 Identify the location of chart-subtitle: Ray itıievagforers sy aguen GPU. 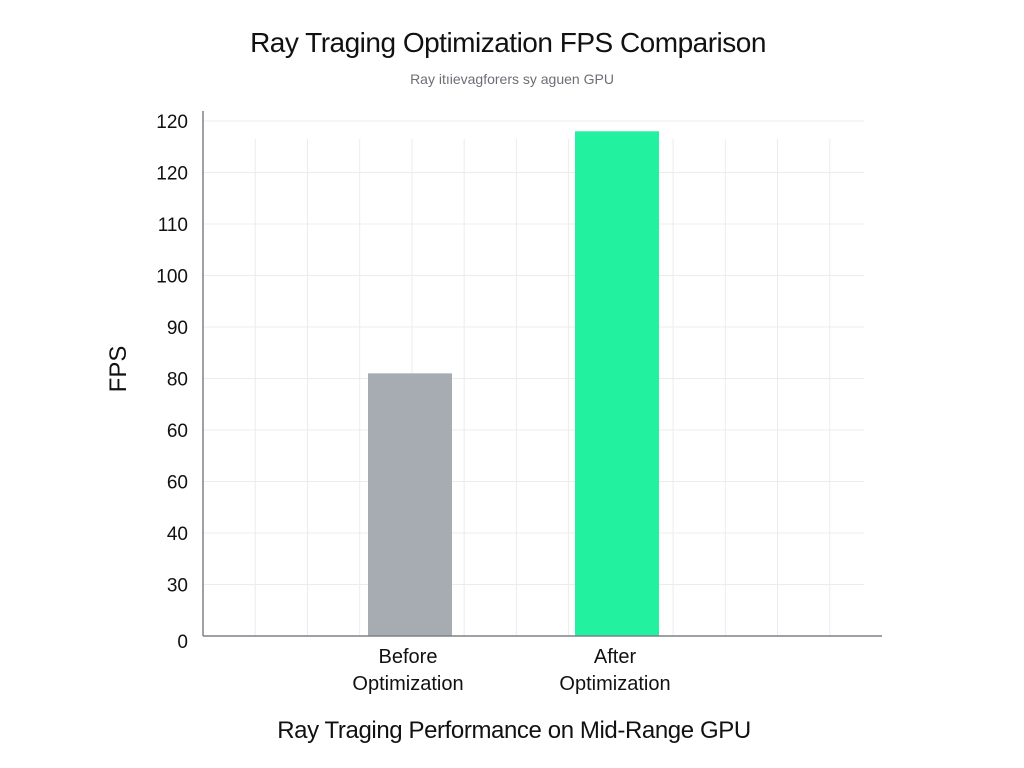
(512, 79).